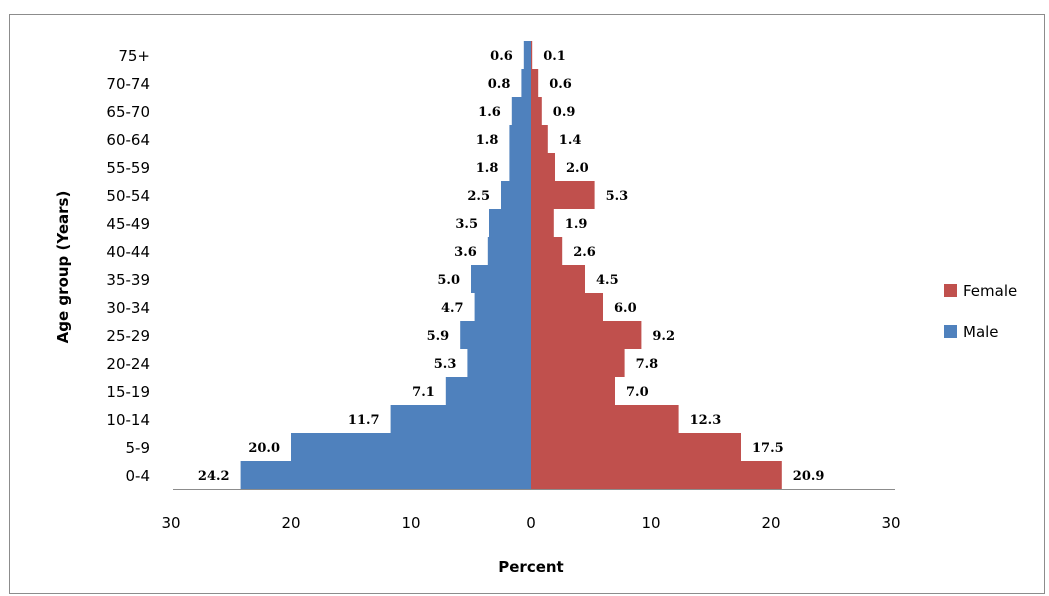 The width and height of the screenshot is (1049, 596). Describe the element at coordinates (128, 252) in the screenshot. I see `category-label-40-44: 40-44` at that location.